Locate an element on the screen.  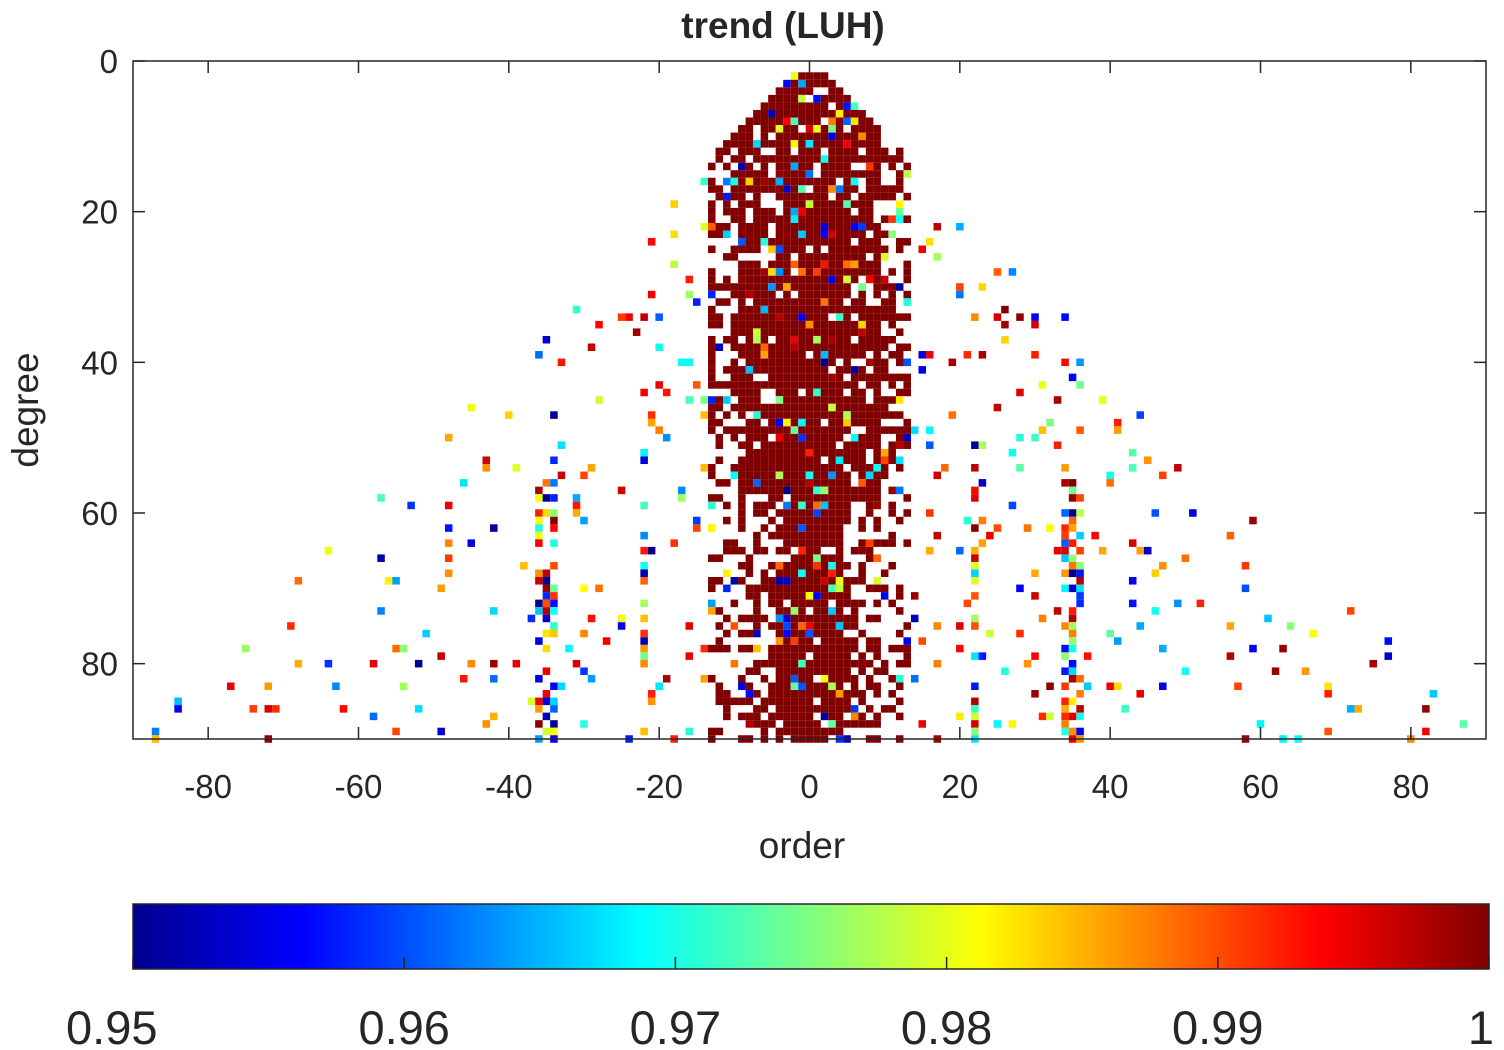
colorbar-ticks: 0.95 0.96 0.97 0.98 0.99 1 is located at coordinates (780, 1003).